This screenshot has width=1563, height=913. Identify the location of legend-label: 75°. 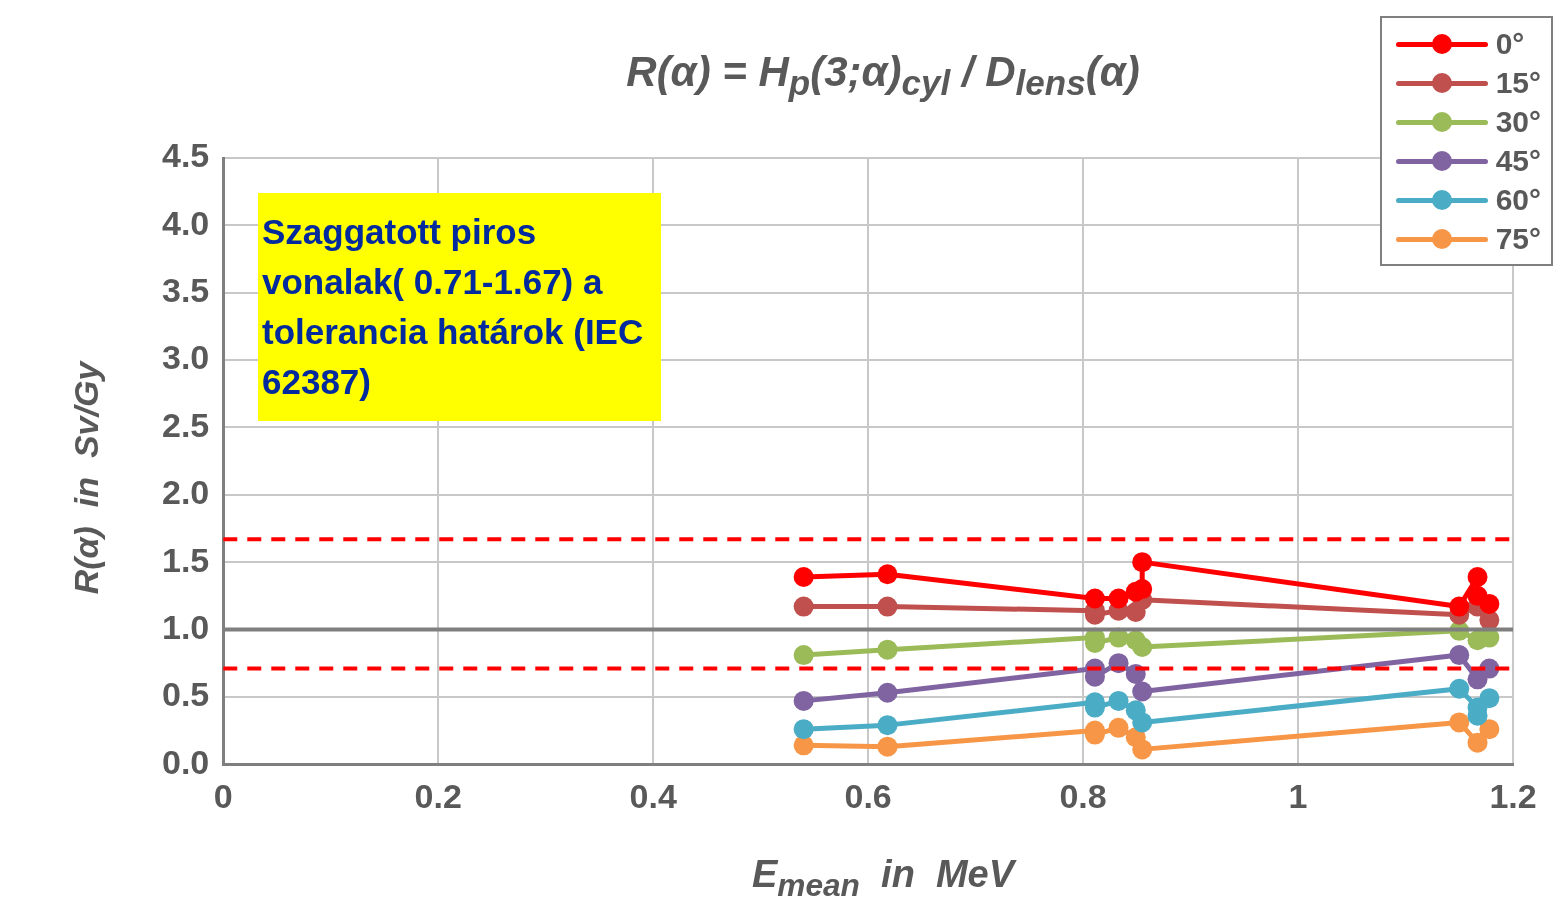
(1518, 238).